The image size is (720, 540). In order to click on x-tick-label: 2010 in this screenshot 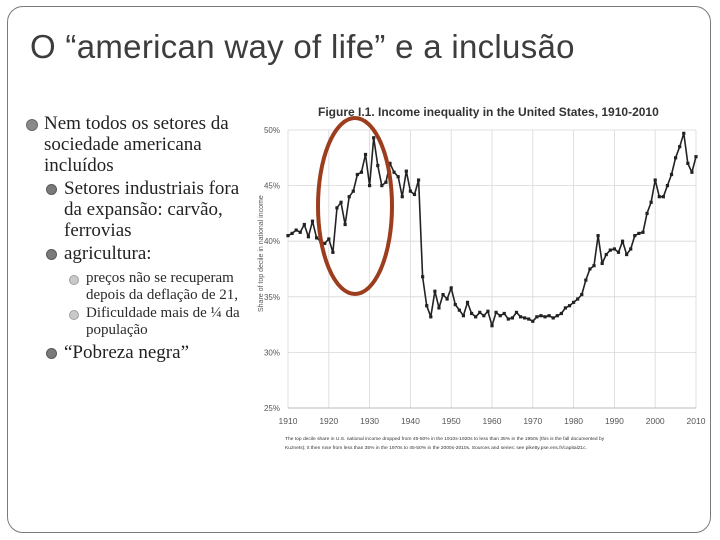, I will do `click(696, 421)`.